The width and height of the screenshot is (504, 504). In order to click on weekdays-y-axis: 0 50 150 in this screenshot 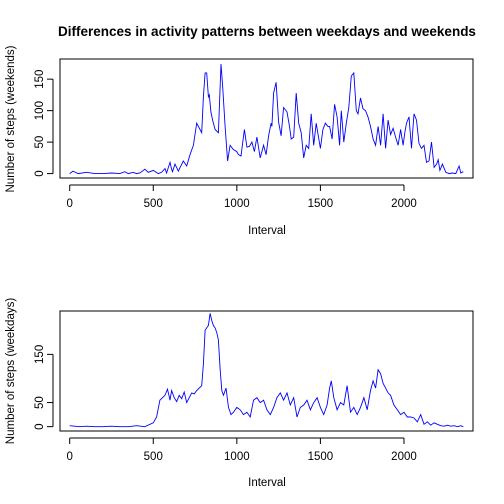, I will do `click(44, 387)`.